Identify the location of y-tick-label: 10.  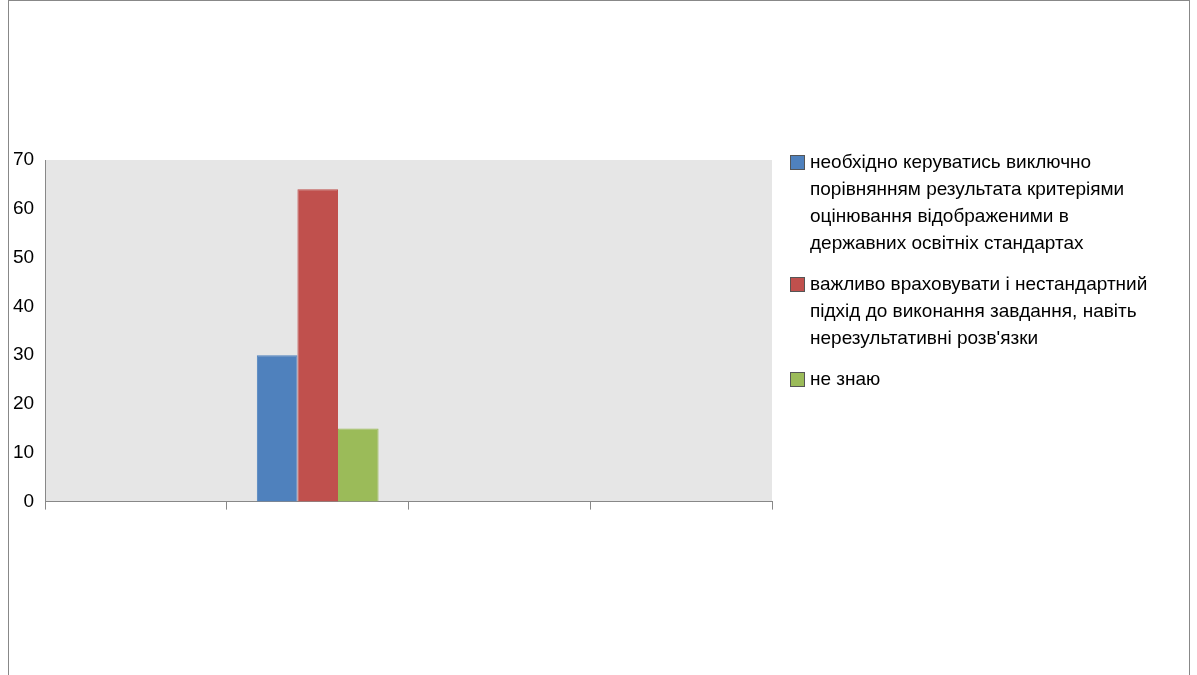
(23, 452).